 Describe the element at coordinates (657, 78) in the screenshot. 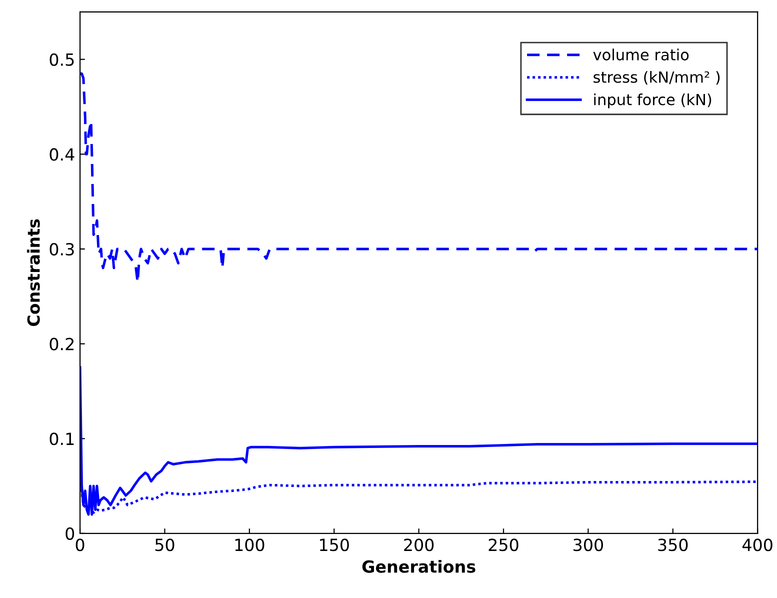

I see `legend-label: stress (kN/mm² )` at that location.